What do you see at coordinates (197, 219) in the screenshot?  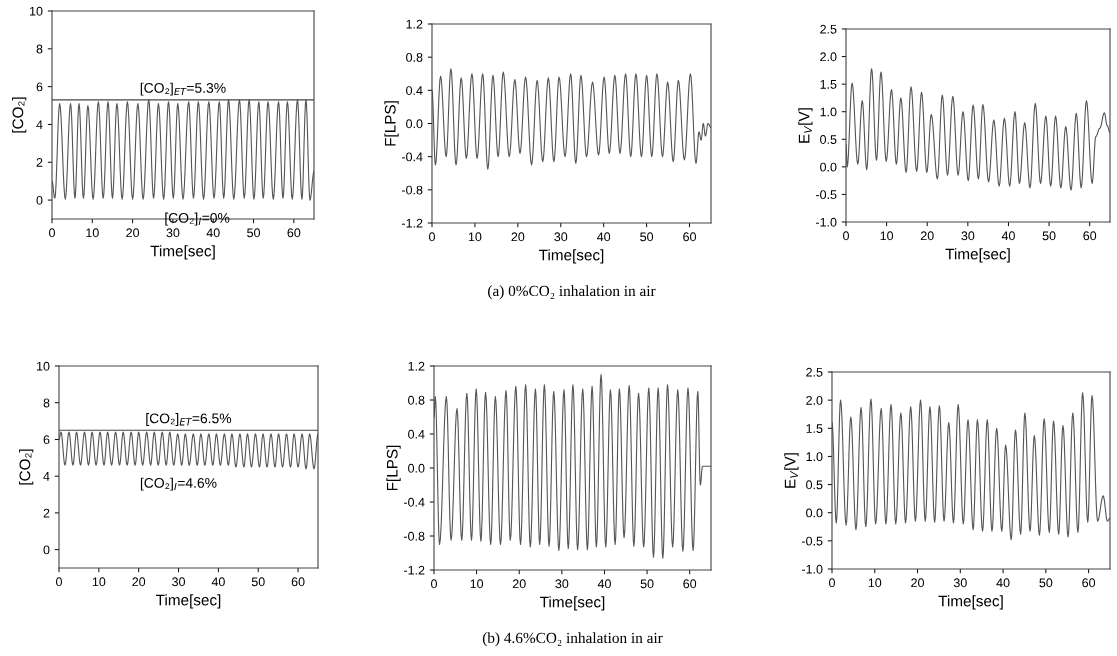 I see `annotation: [CO₂]$_{I}$=0%` at bounding box center [197, 219].